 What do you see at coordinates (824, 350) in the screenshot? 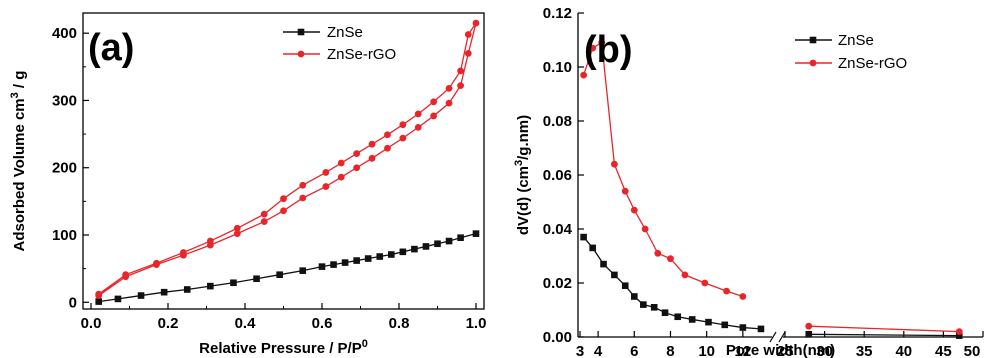
I see `x-tick-label-b: 30` at bounding box center [824, 350].